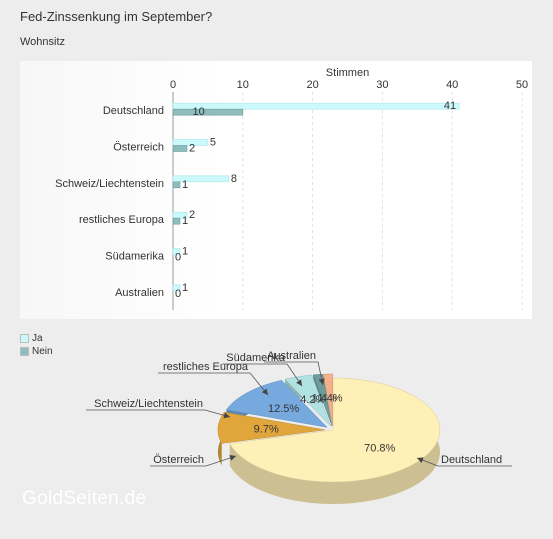 The width and height of the screenshot is (553, 539). What do you see at coordinates (148, 404) in the screenshot?
I see `pie-category-label: Schweiz/Liechtenstein` at bounding box center [148, 404].